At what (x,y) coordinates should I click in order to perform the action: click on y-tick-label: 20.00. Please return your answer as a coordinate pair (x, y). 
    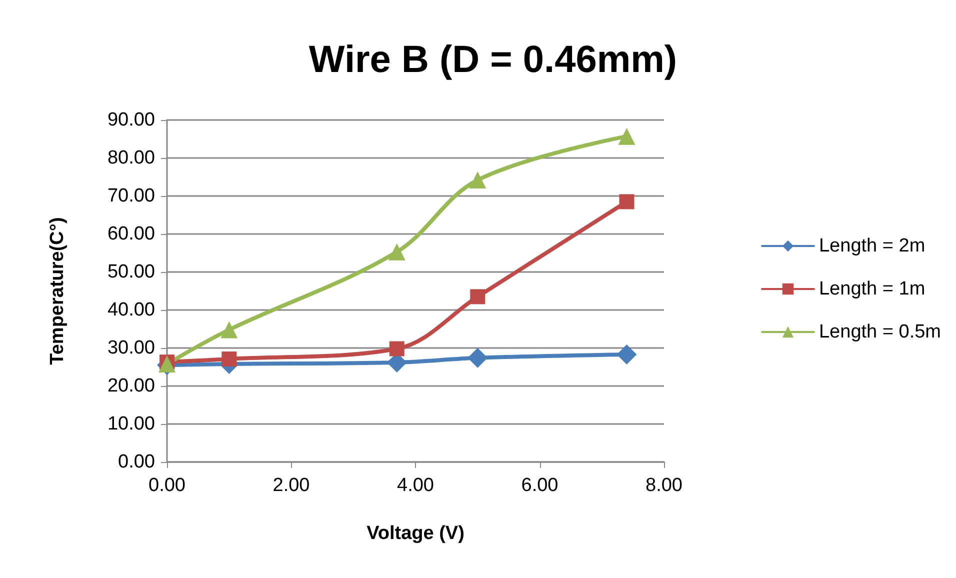
    Looking at the image, I should click on (131, 386).